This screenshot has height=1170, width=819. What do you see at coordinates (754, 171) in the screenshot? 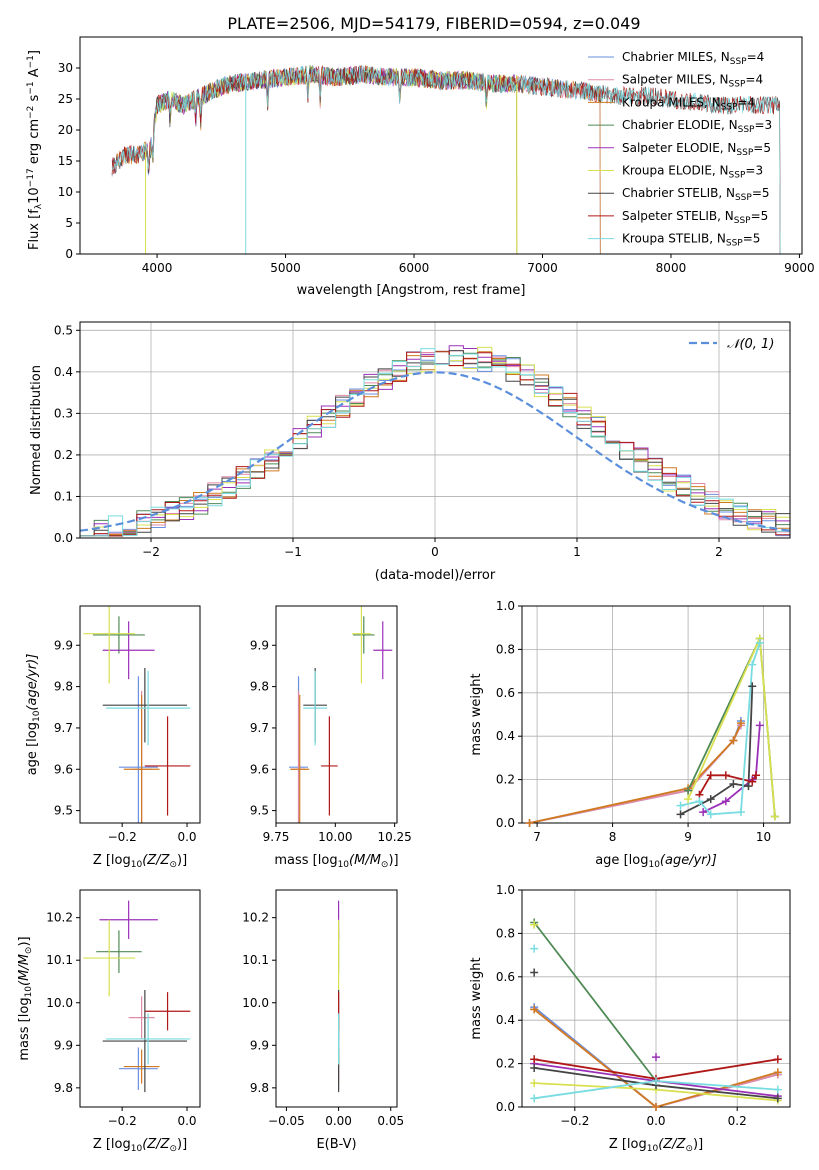
I see `legend-entry-part: =3` at bounding box center [754, 171].